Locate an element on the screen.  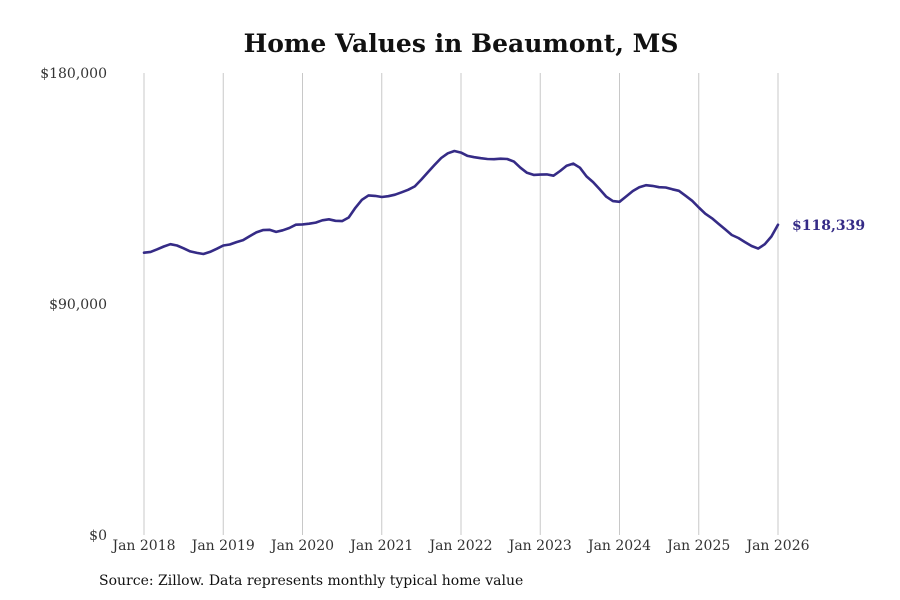
y-tick-label-0: $0 is located at coordinates (98, 536).